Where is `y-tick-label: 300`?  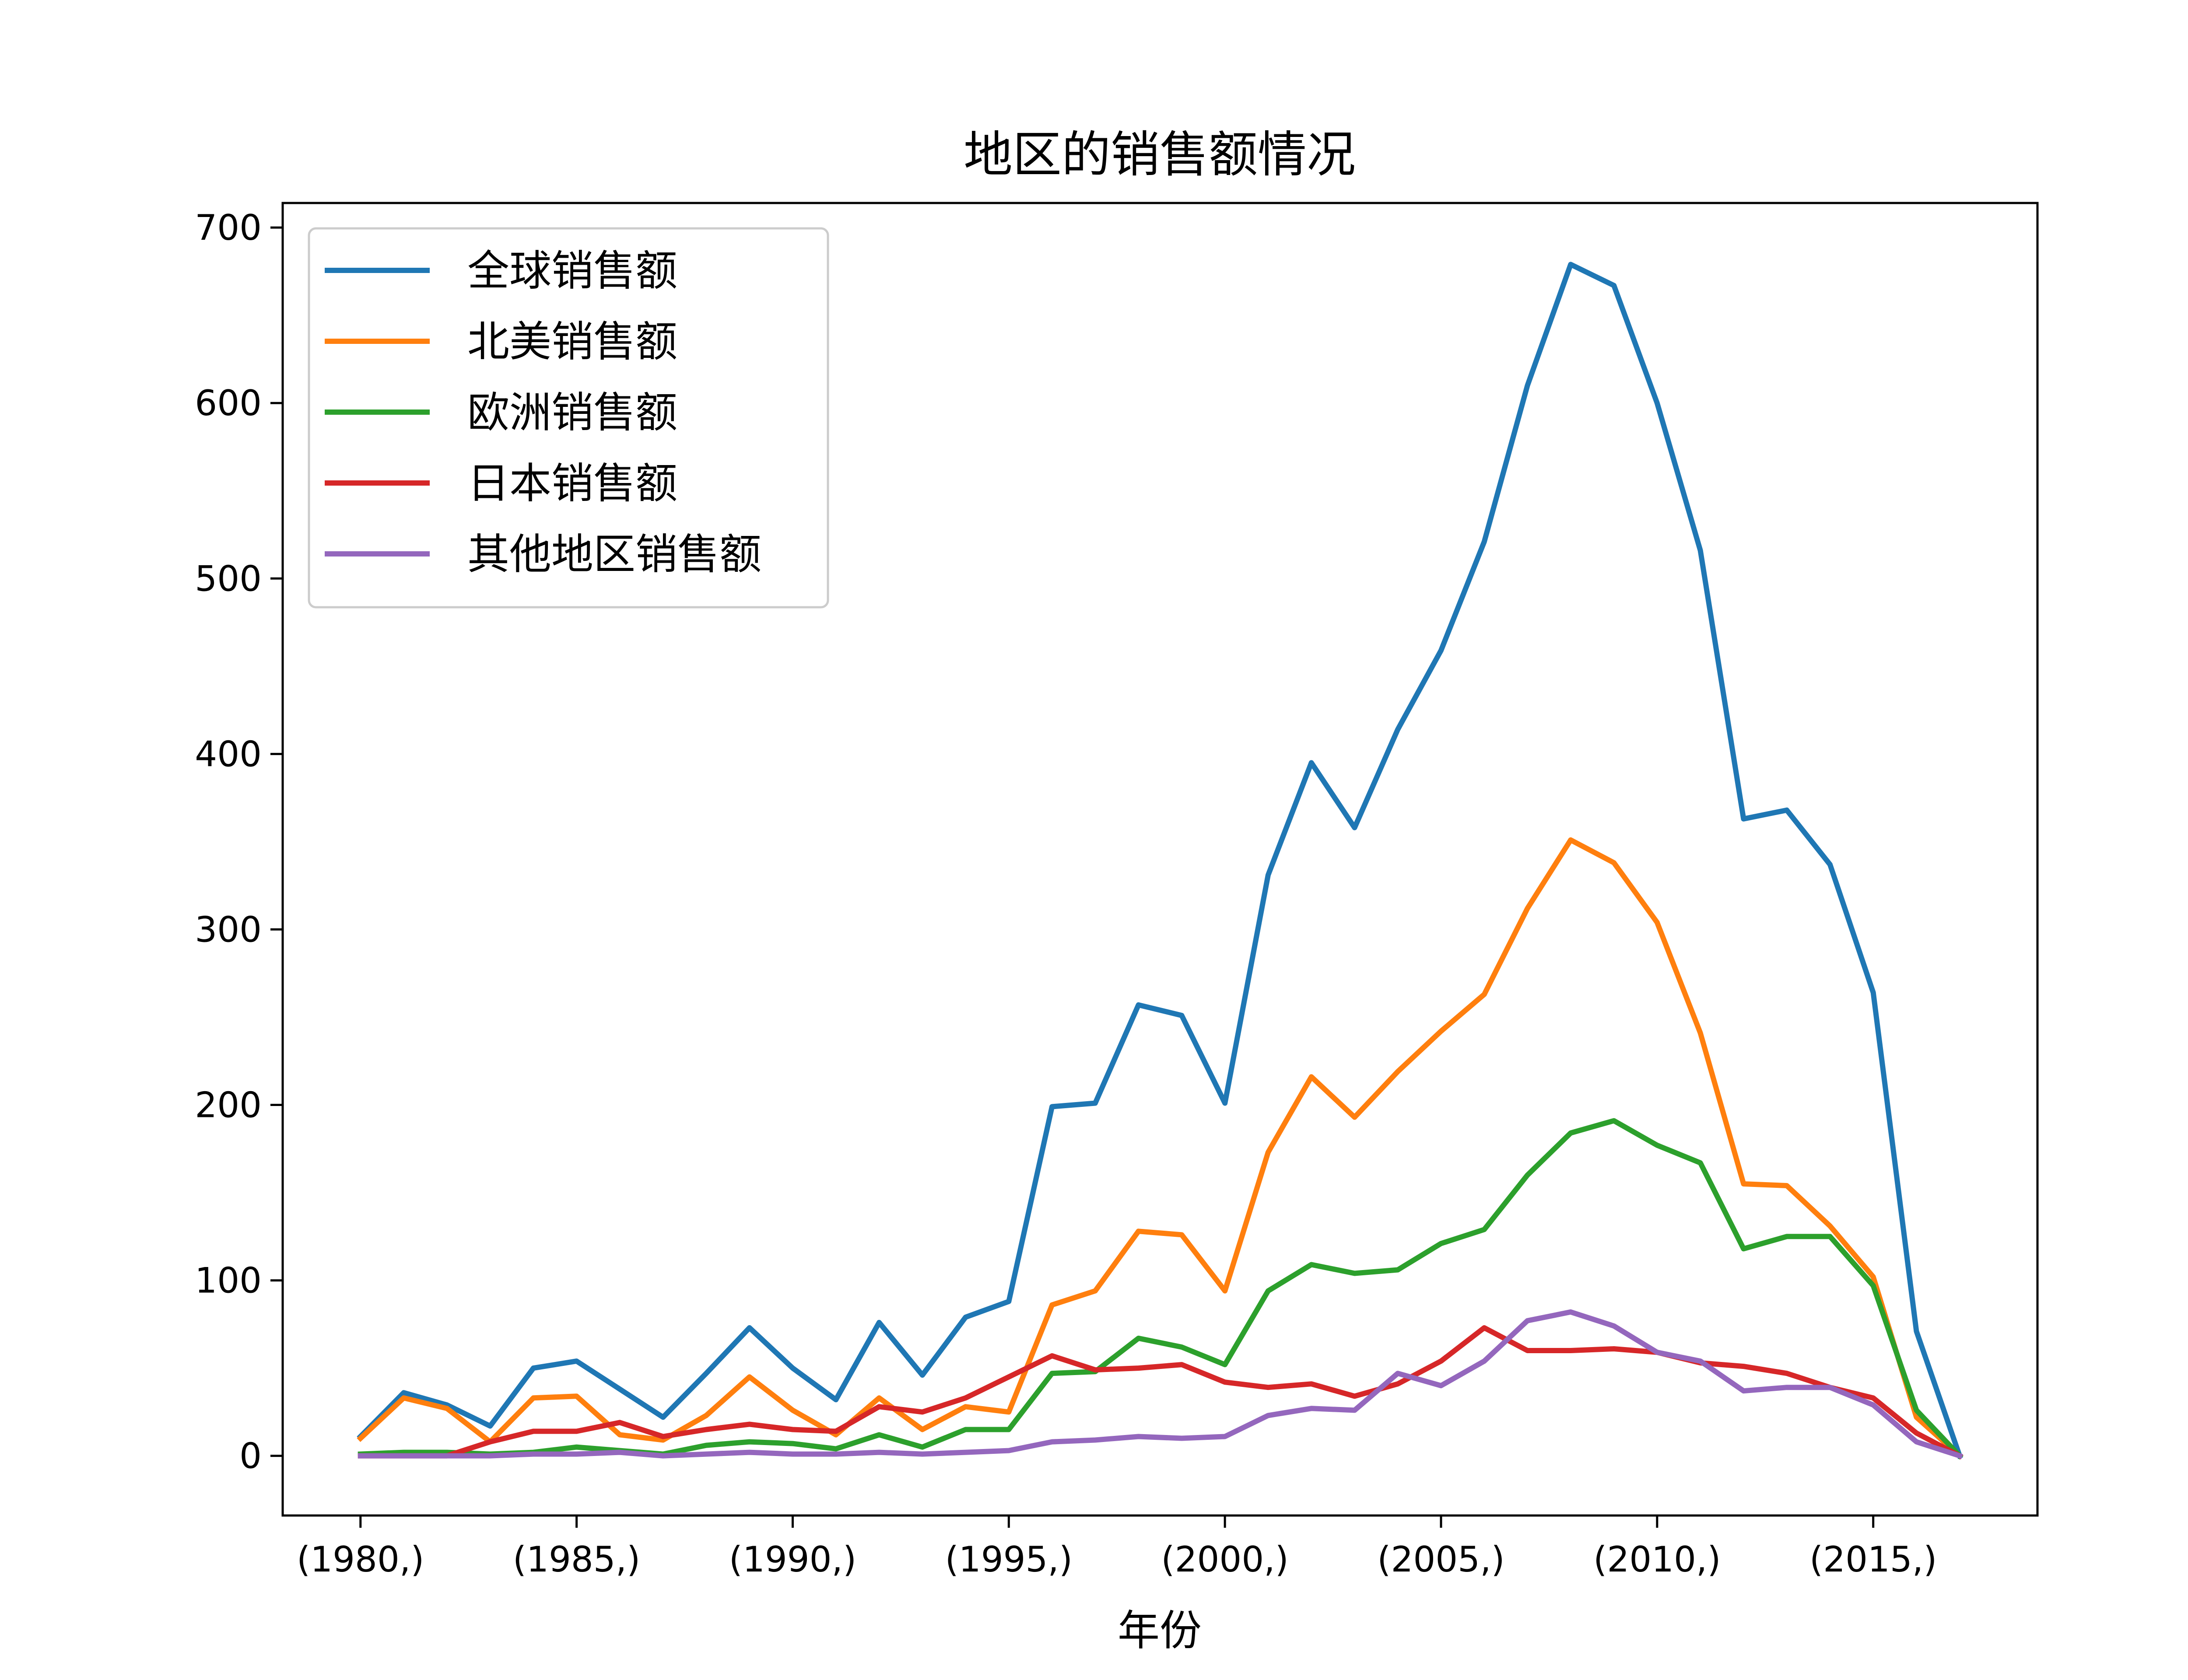 y-tick-label: 300 is located at coordinates (228, 929).